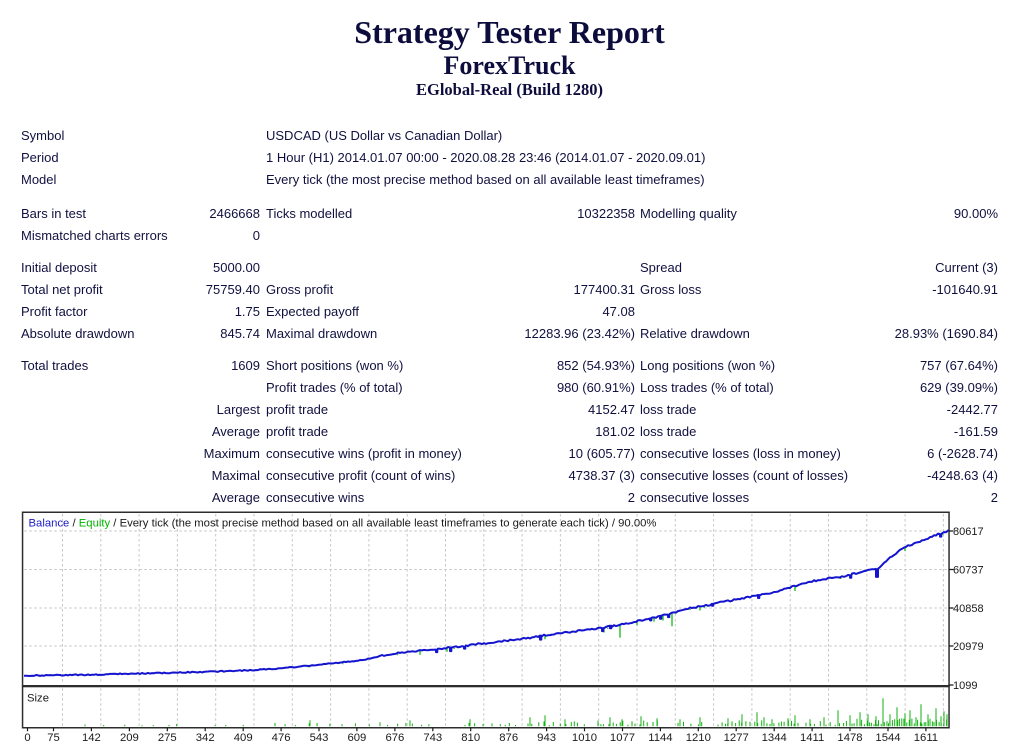 This screenshot has height=754, width=1019. What do you see at coordinates (356, 738) in the screenshot?
I see `svg-text: 609` at bounding box center [356, 738].